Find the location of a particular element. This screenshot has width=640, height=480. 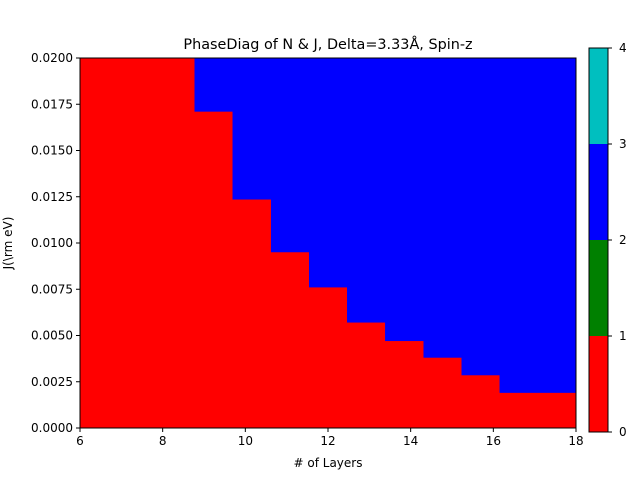

x-axis: 6 8 10 12 14 16 18 is located at coordinates (330, 438).